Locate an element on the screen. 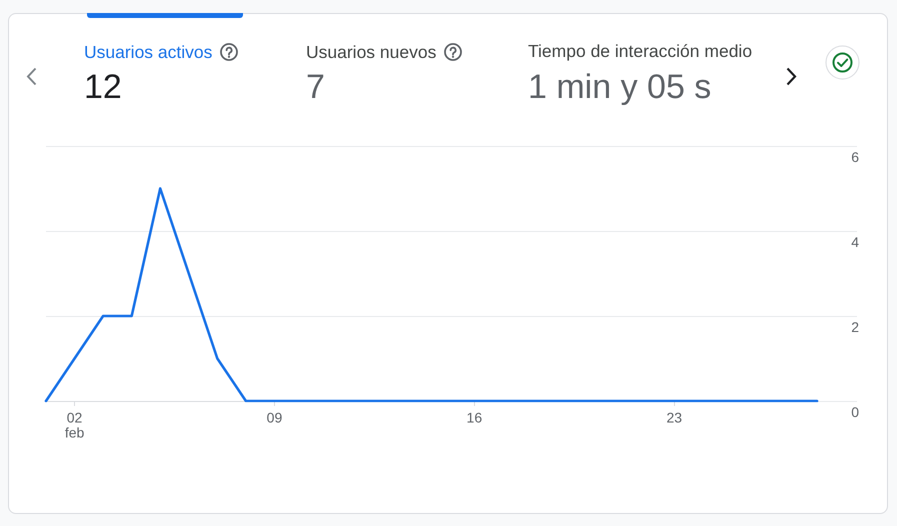  text: 12 is located at coordinates (103, 87).